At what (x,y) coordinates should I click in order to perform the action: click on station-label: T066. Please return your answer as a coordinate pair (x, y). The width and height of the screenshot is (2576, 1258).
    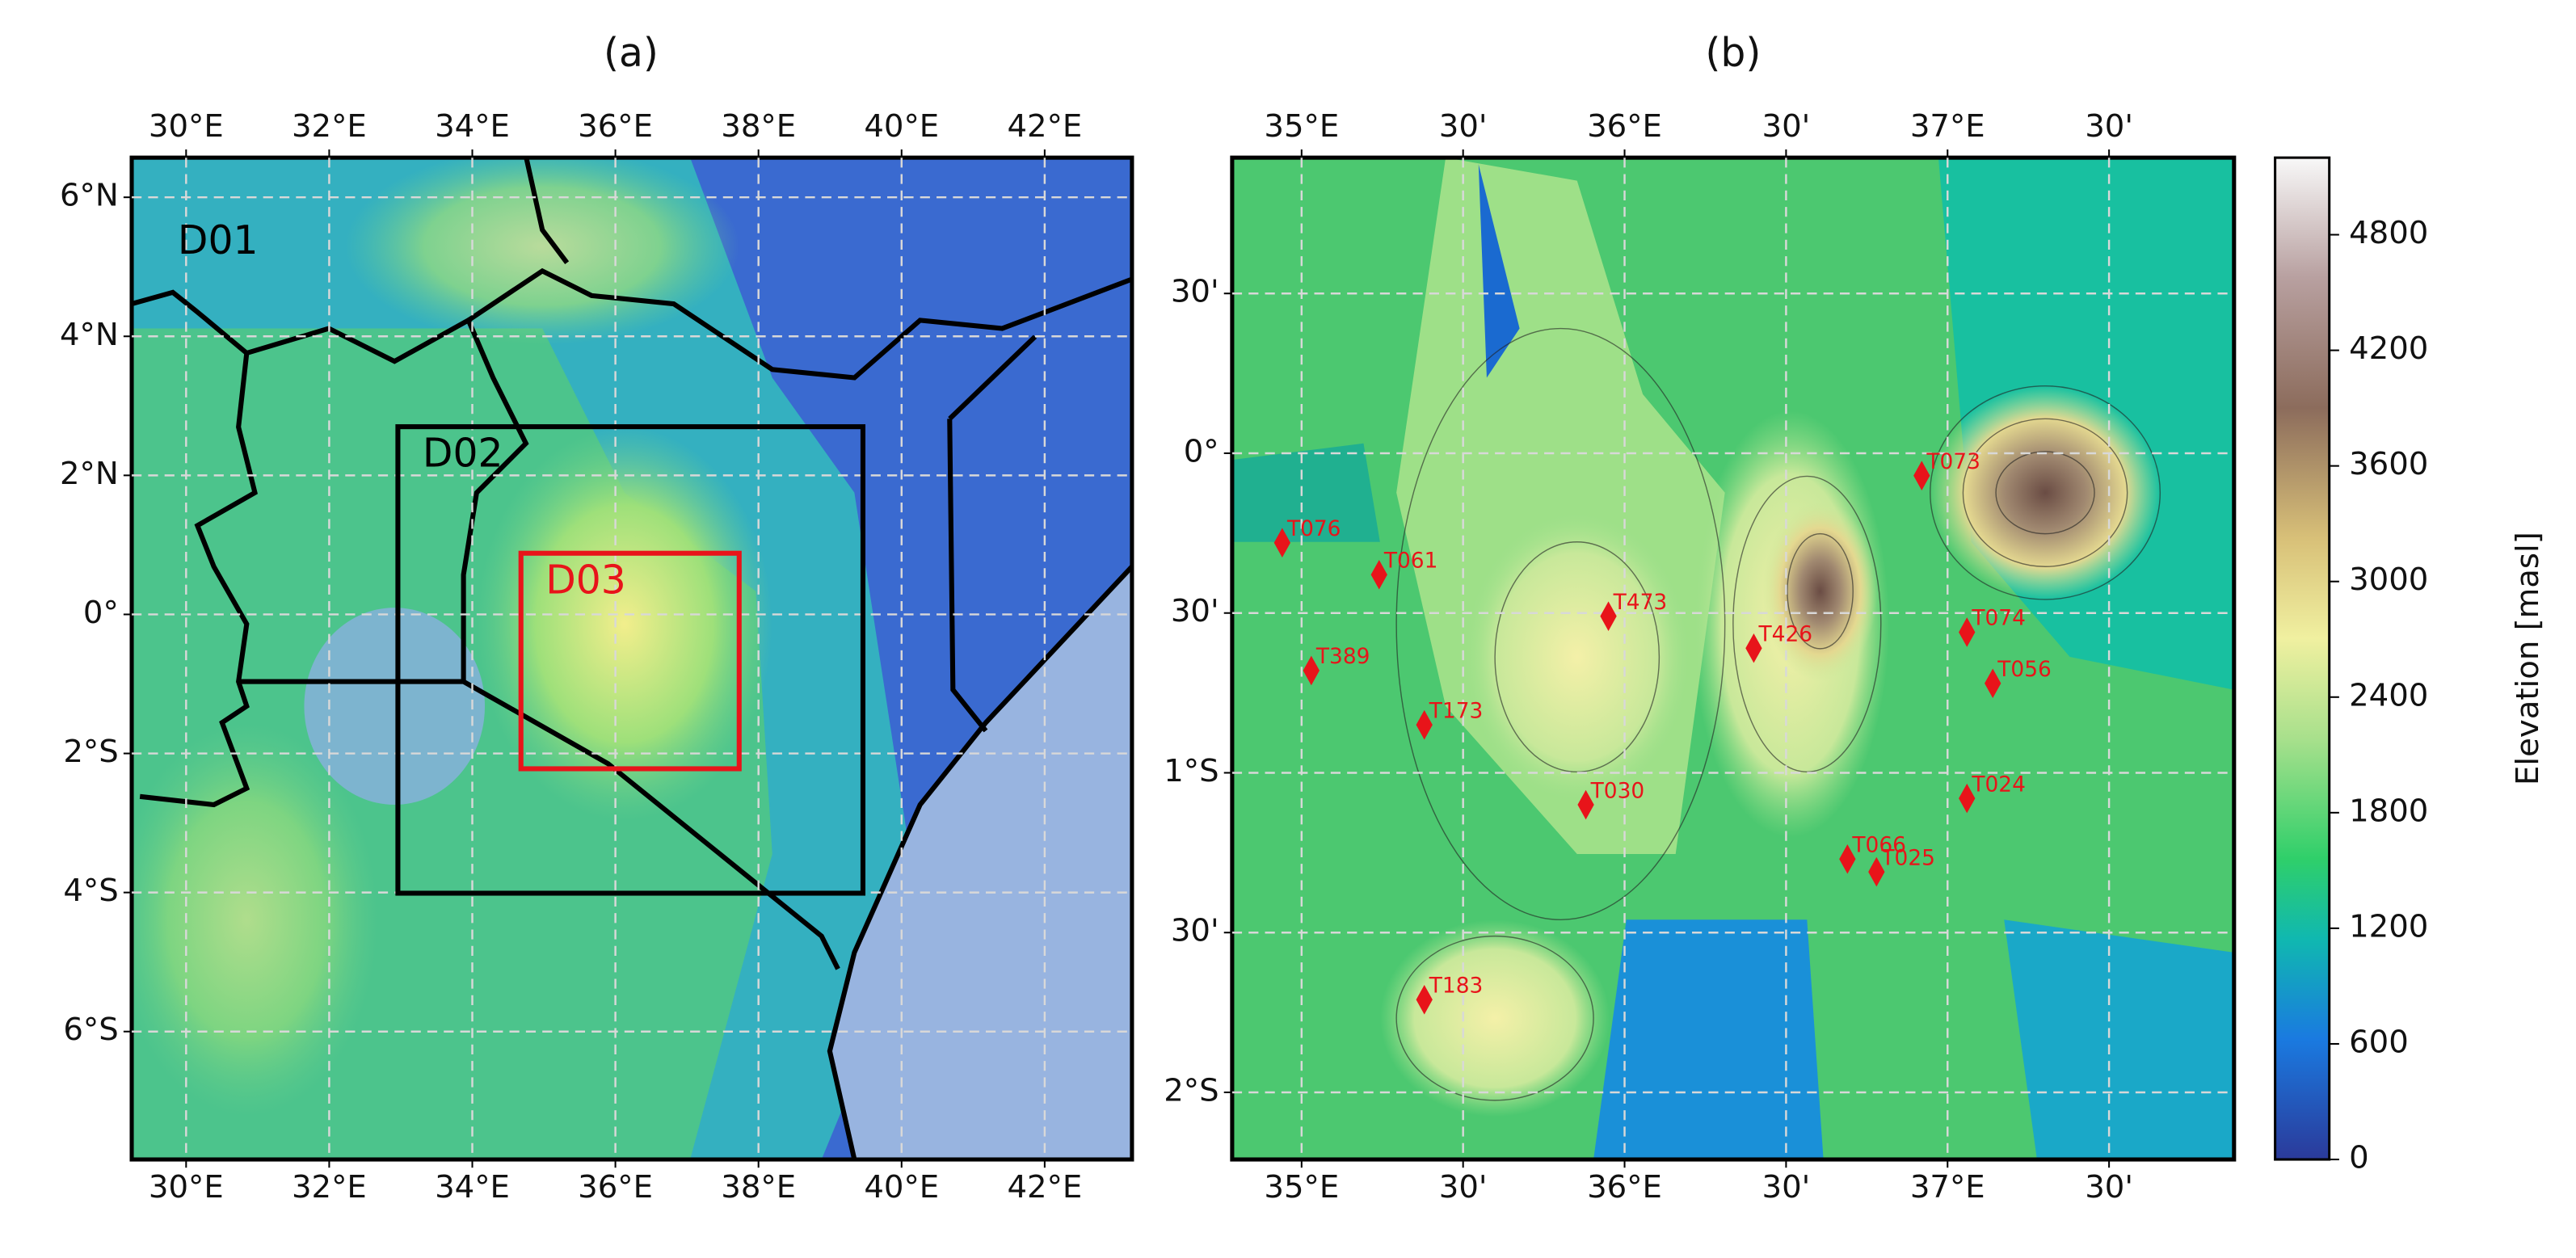
    Looking at the image, I should click on (1878, 845).